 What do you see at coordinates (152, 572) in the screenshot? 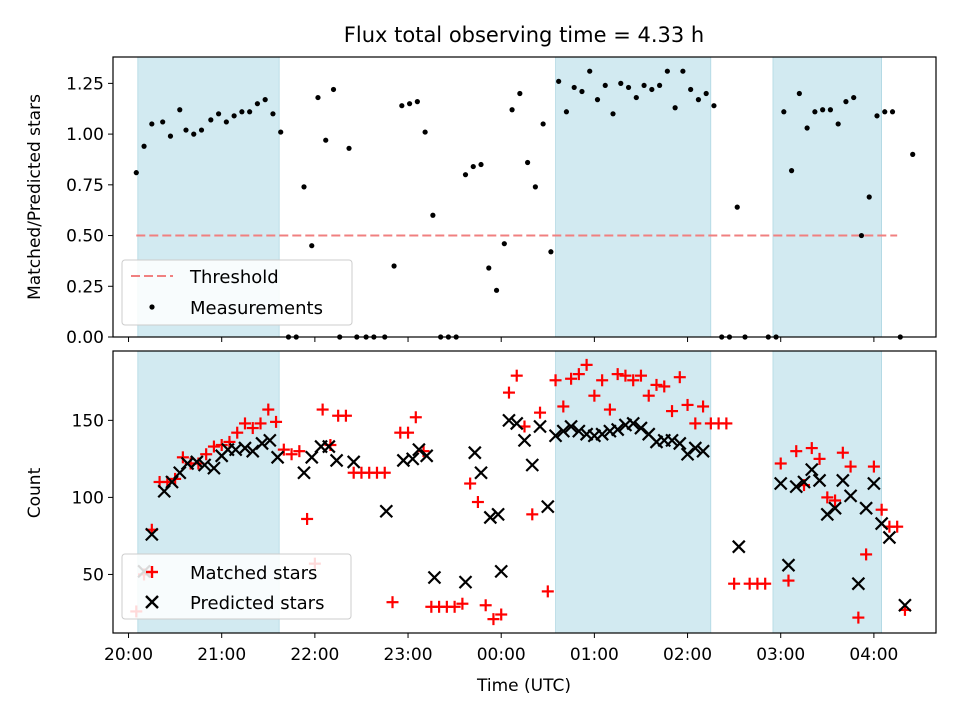
I see `legend-matched-swatch` at bounding box center [152, 572].